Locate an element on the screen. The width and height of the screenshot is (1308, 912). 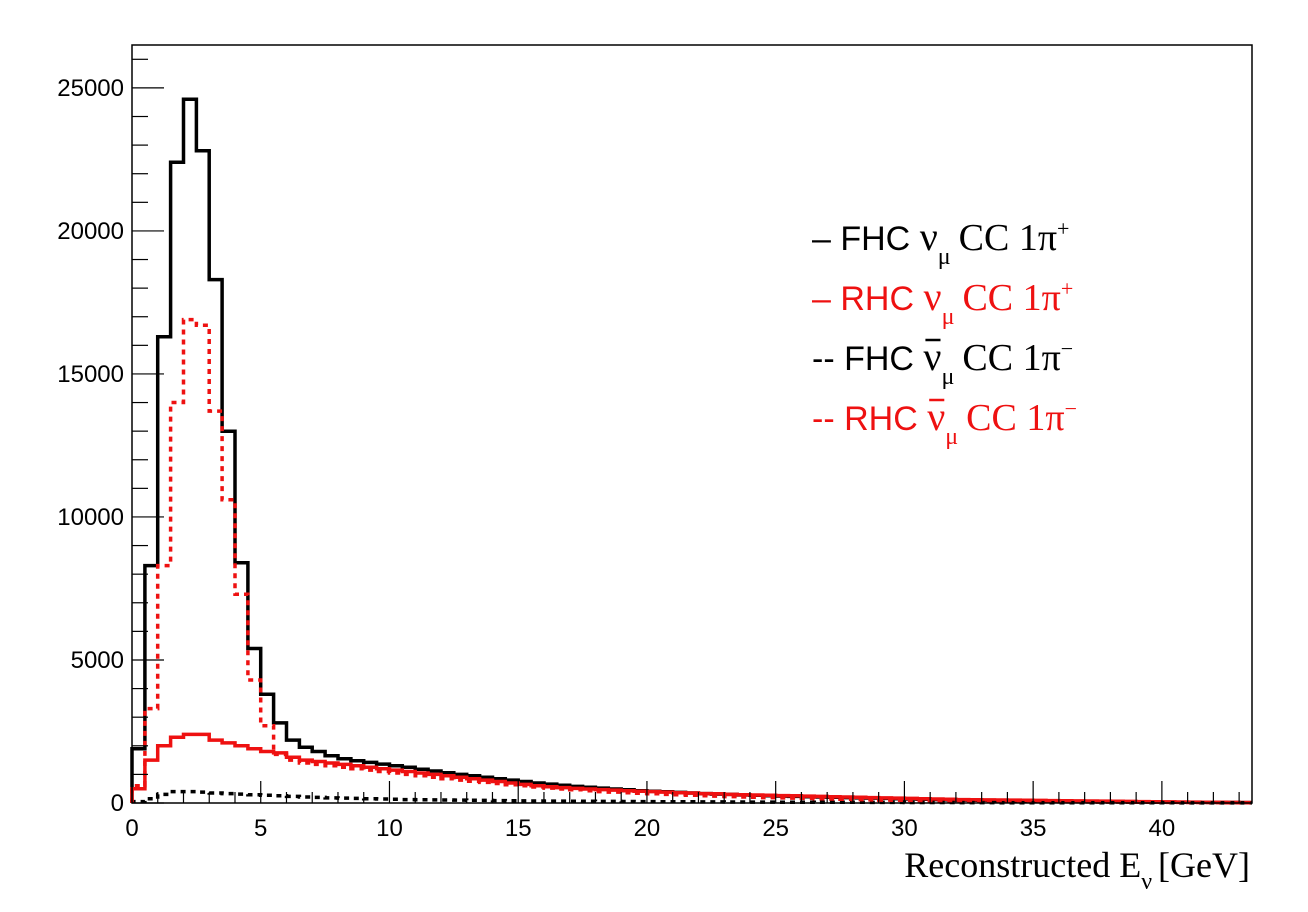
y-tick-label: 5000 is located at coordinates (97, 660).